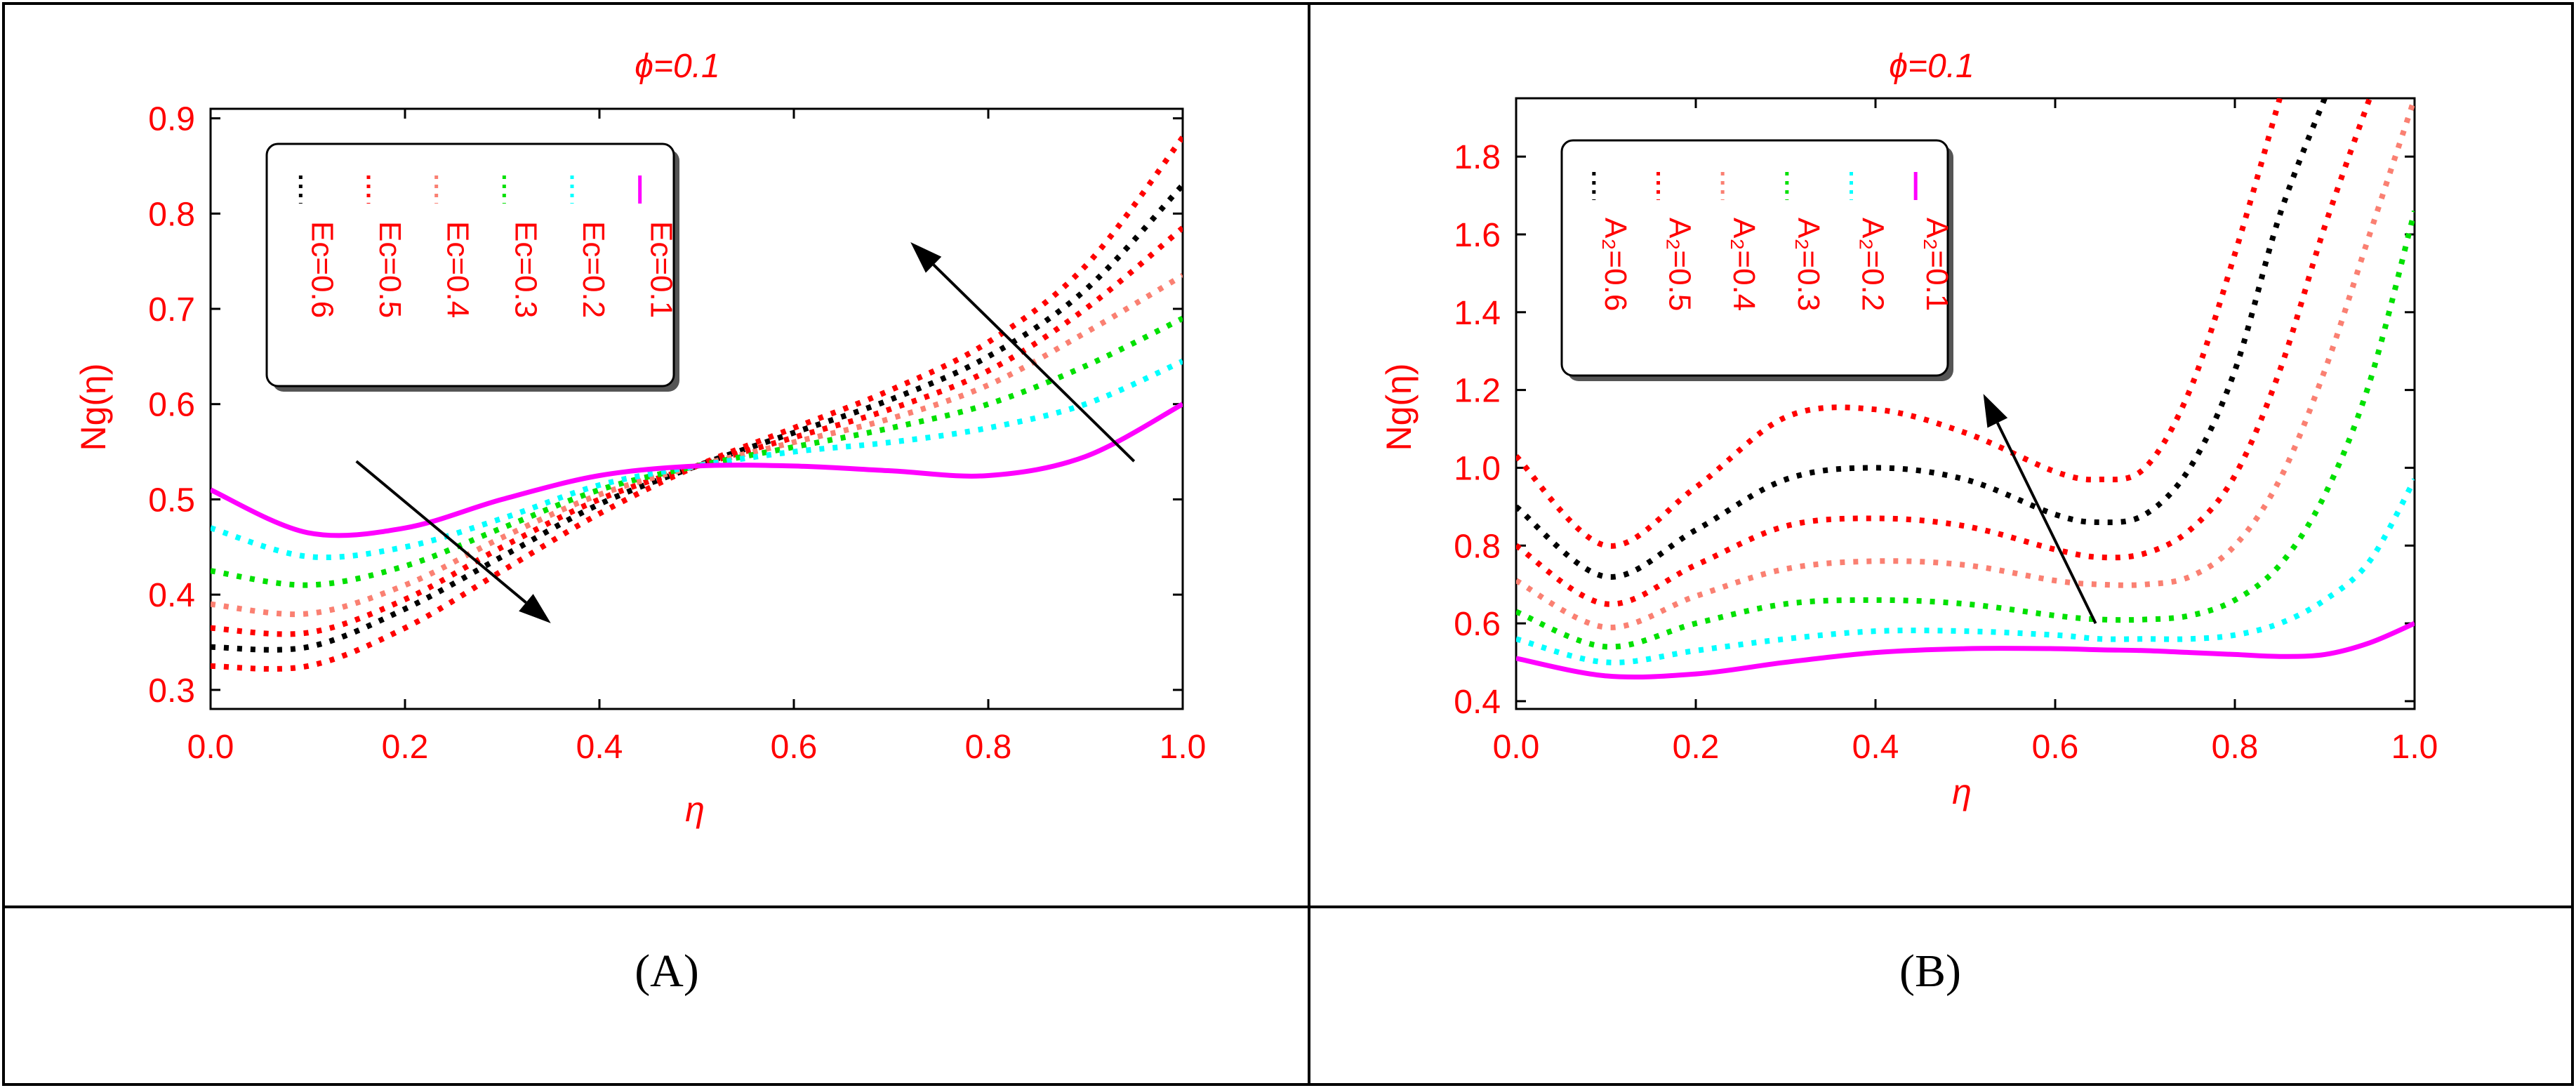 This screenshot has height=1088, width=2576. I want to click on legend-label: Ec=0.5, so click(390, 269).